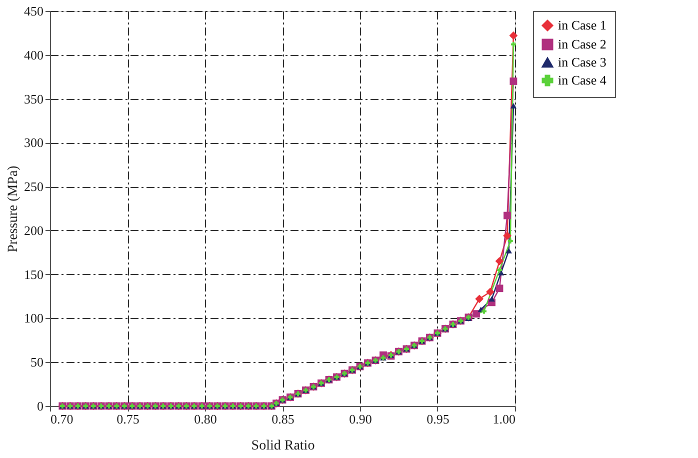  What do you see at coordinates (582, 44) in the screenshot?
I see `legend-label: in Case 2` at bounding box center [582, 44].